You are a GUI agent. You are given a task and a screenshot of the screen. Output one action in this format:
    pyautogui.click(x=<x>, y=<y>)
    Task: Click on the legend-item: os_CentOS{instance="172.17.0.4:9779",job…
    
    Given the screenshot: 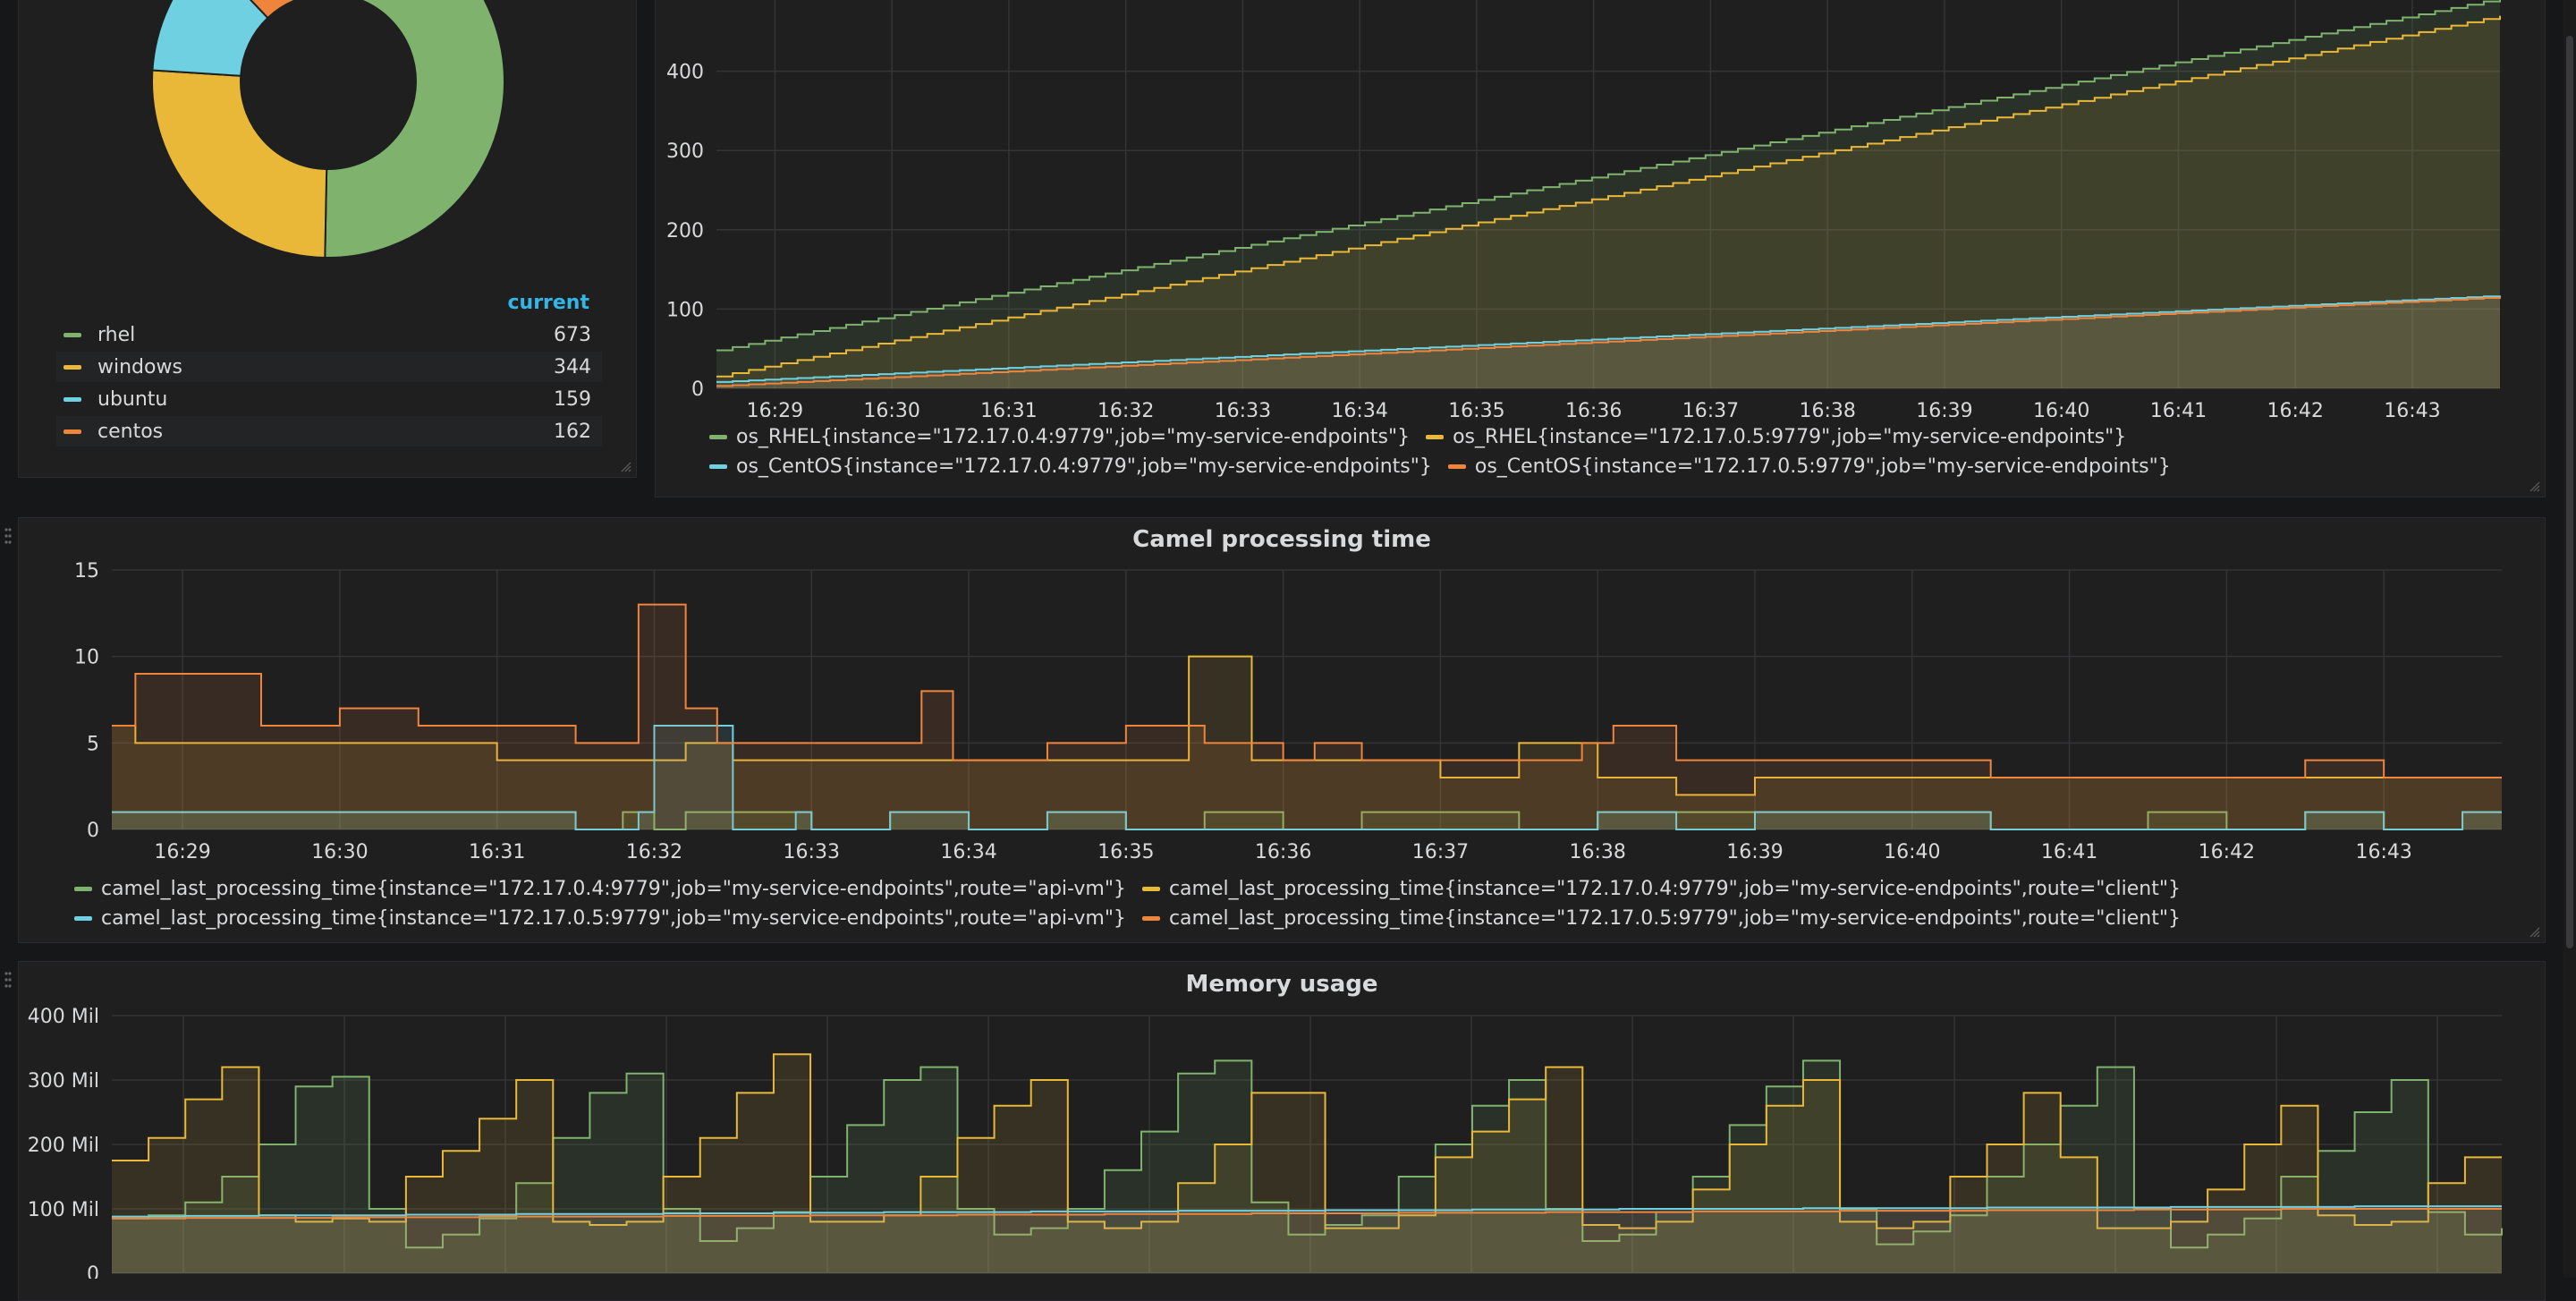 What is the action you would take?
    pyautogui.click(x=1070, y=466)
    